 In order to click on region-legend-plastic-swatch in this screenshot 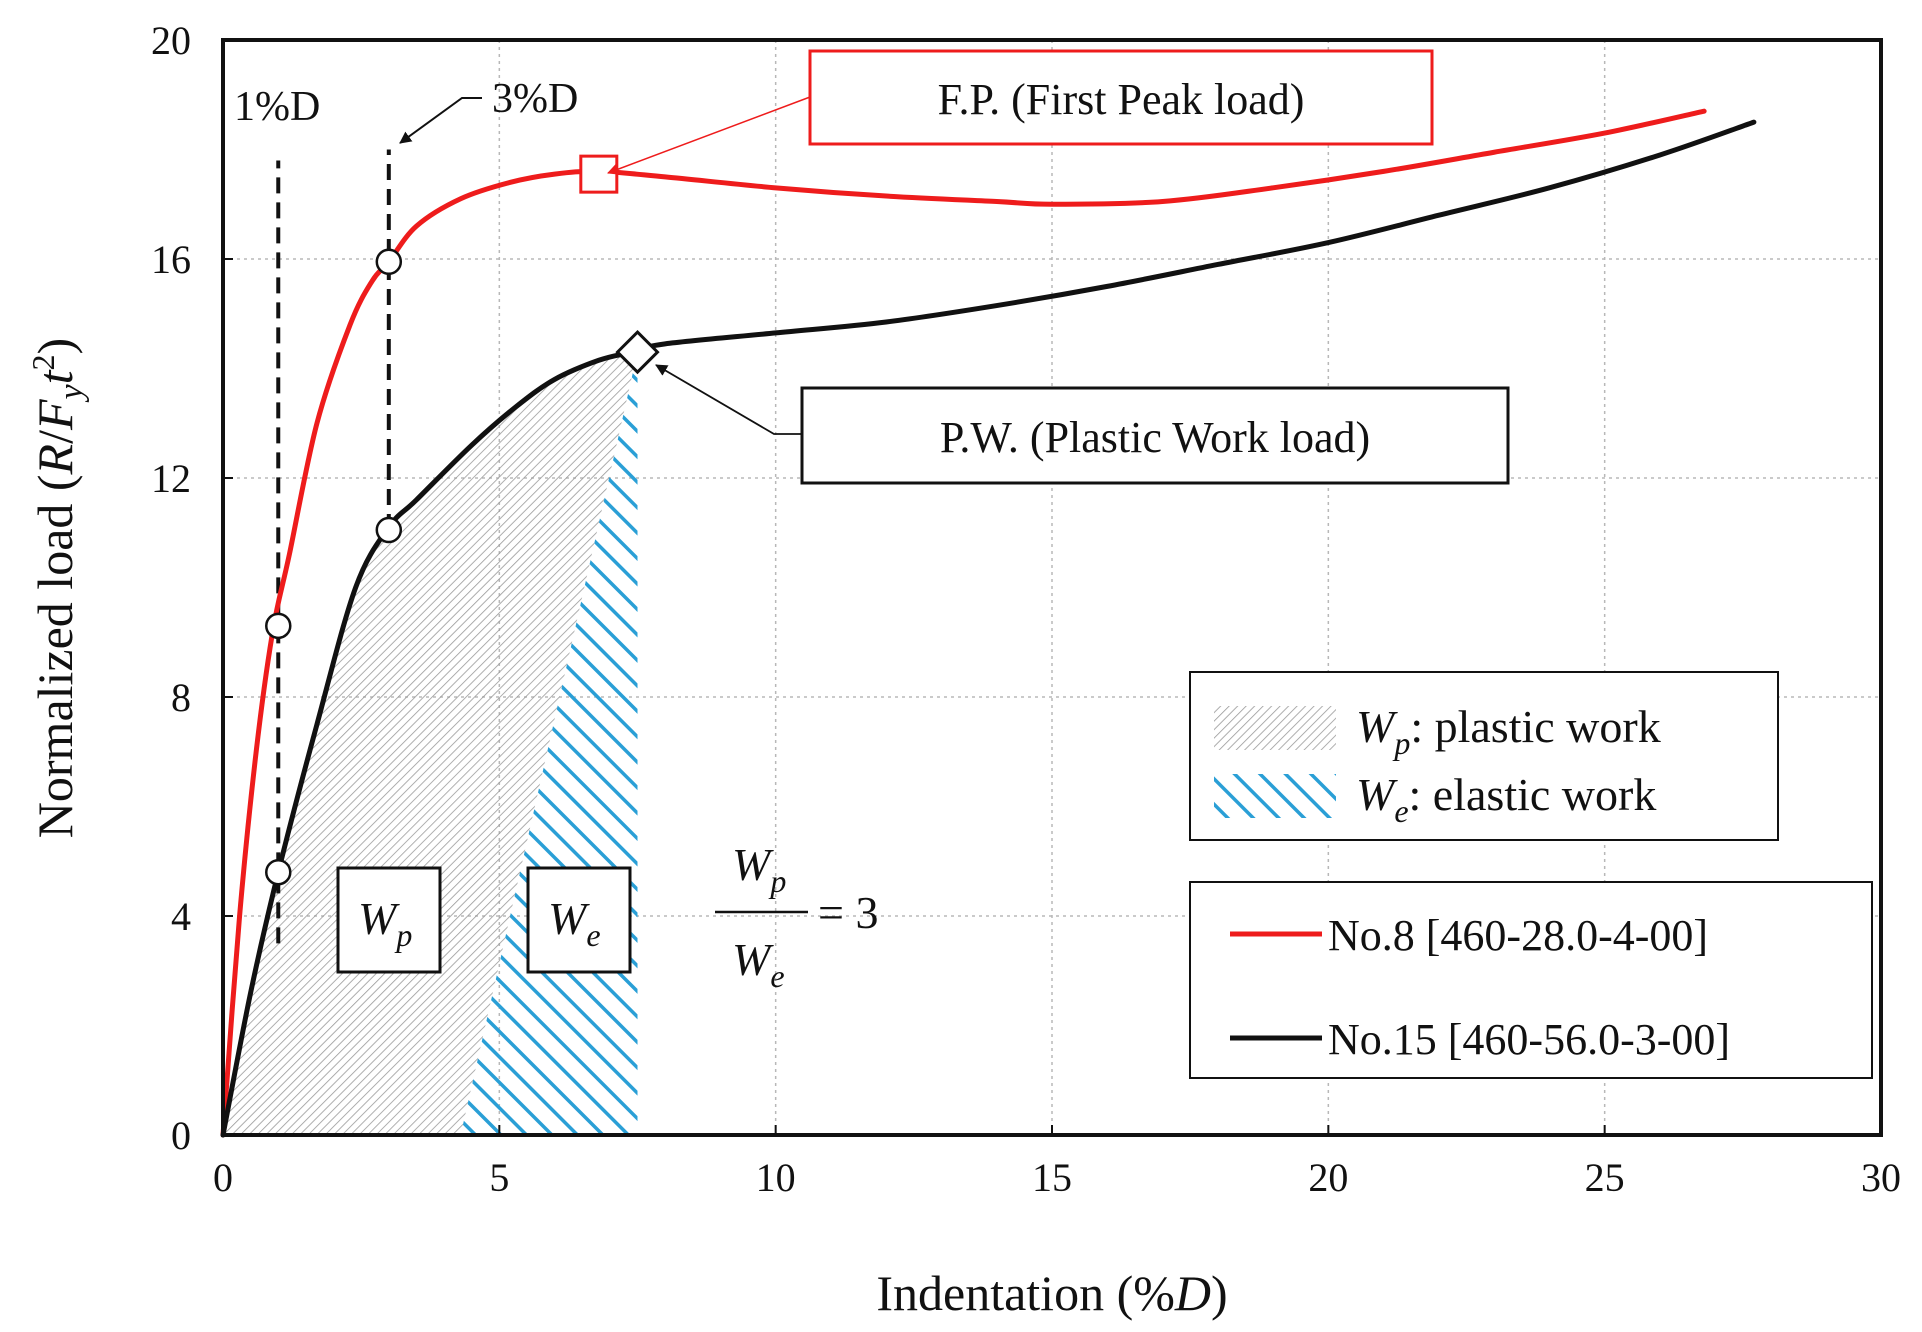, I will do `click(1275, 728)`.